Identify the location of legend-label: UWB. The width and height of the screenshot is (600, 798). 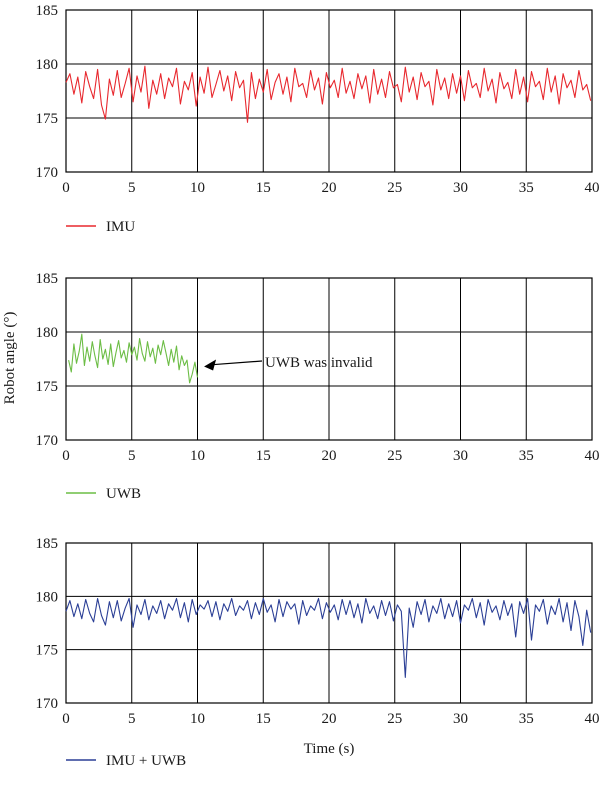
(123, 494).